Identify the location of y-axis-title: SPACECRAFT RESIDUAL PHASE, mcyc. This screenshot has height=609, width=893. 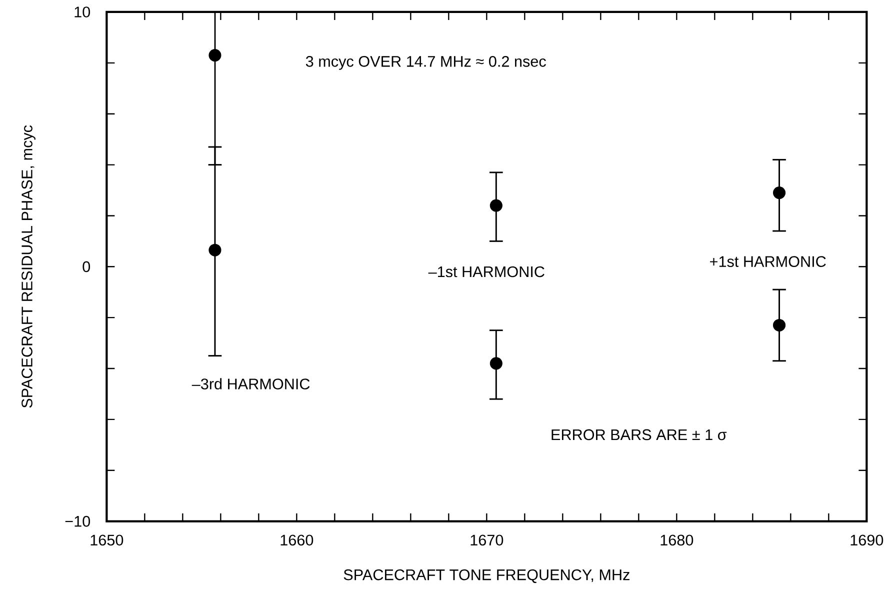
(29, 266).